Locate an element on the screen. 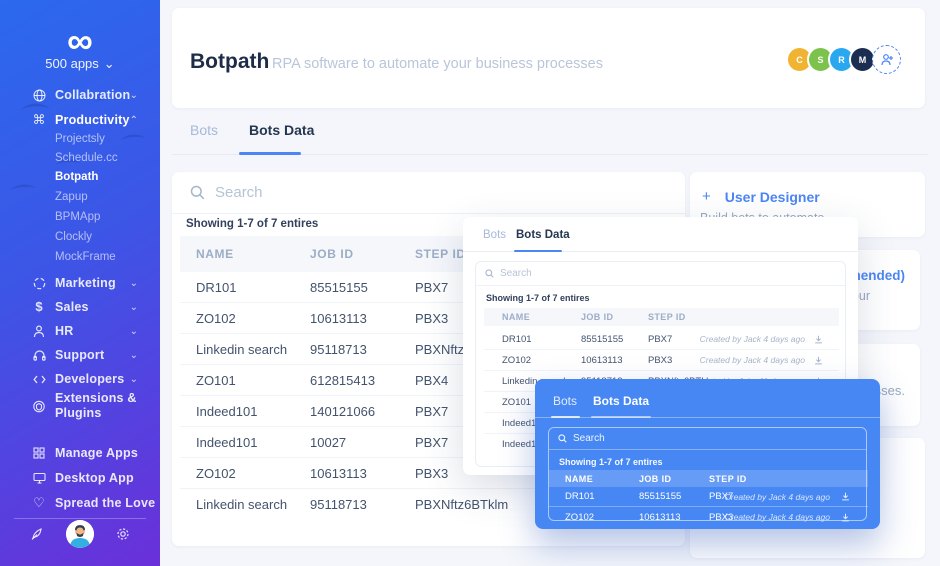 This screenshot has height=566, width=940. sidebar-item-developers: Developers ⌄ is located at coordinates (80, 379).